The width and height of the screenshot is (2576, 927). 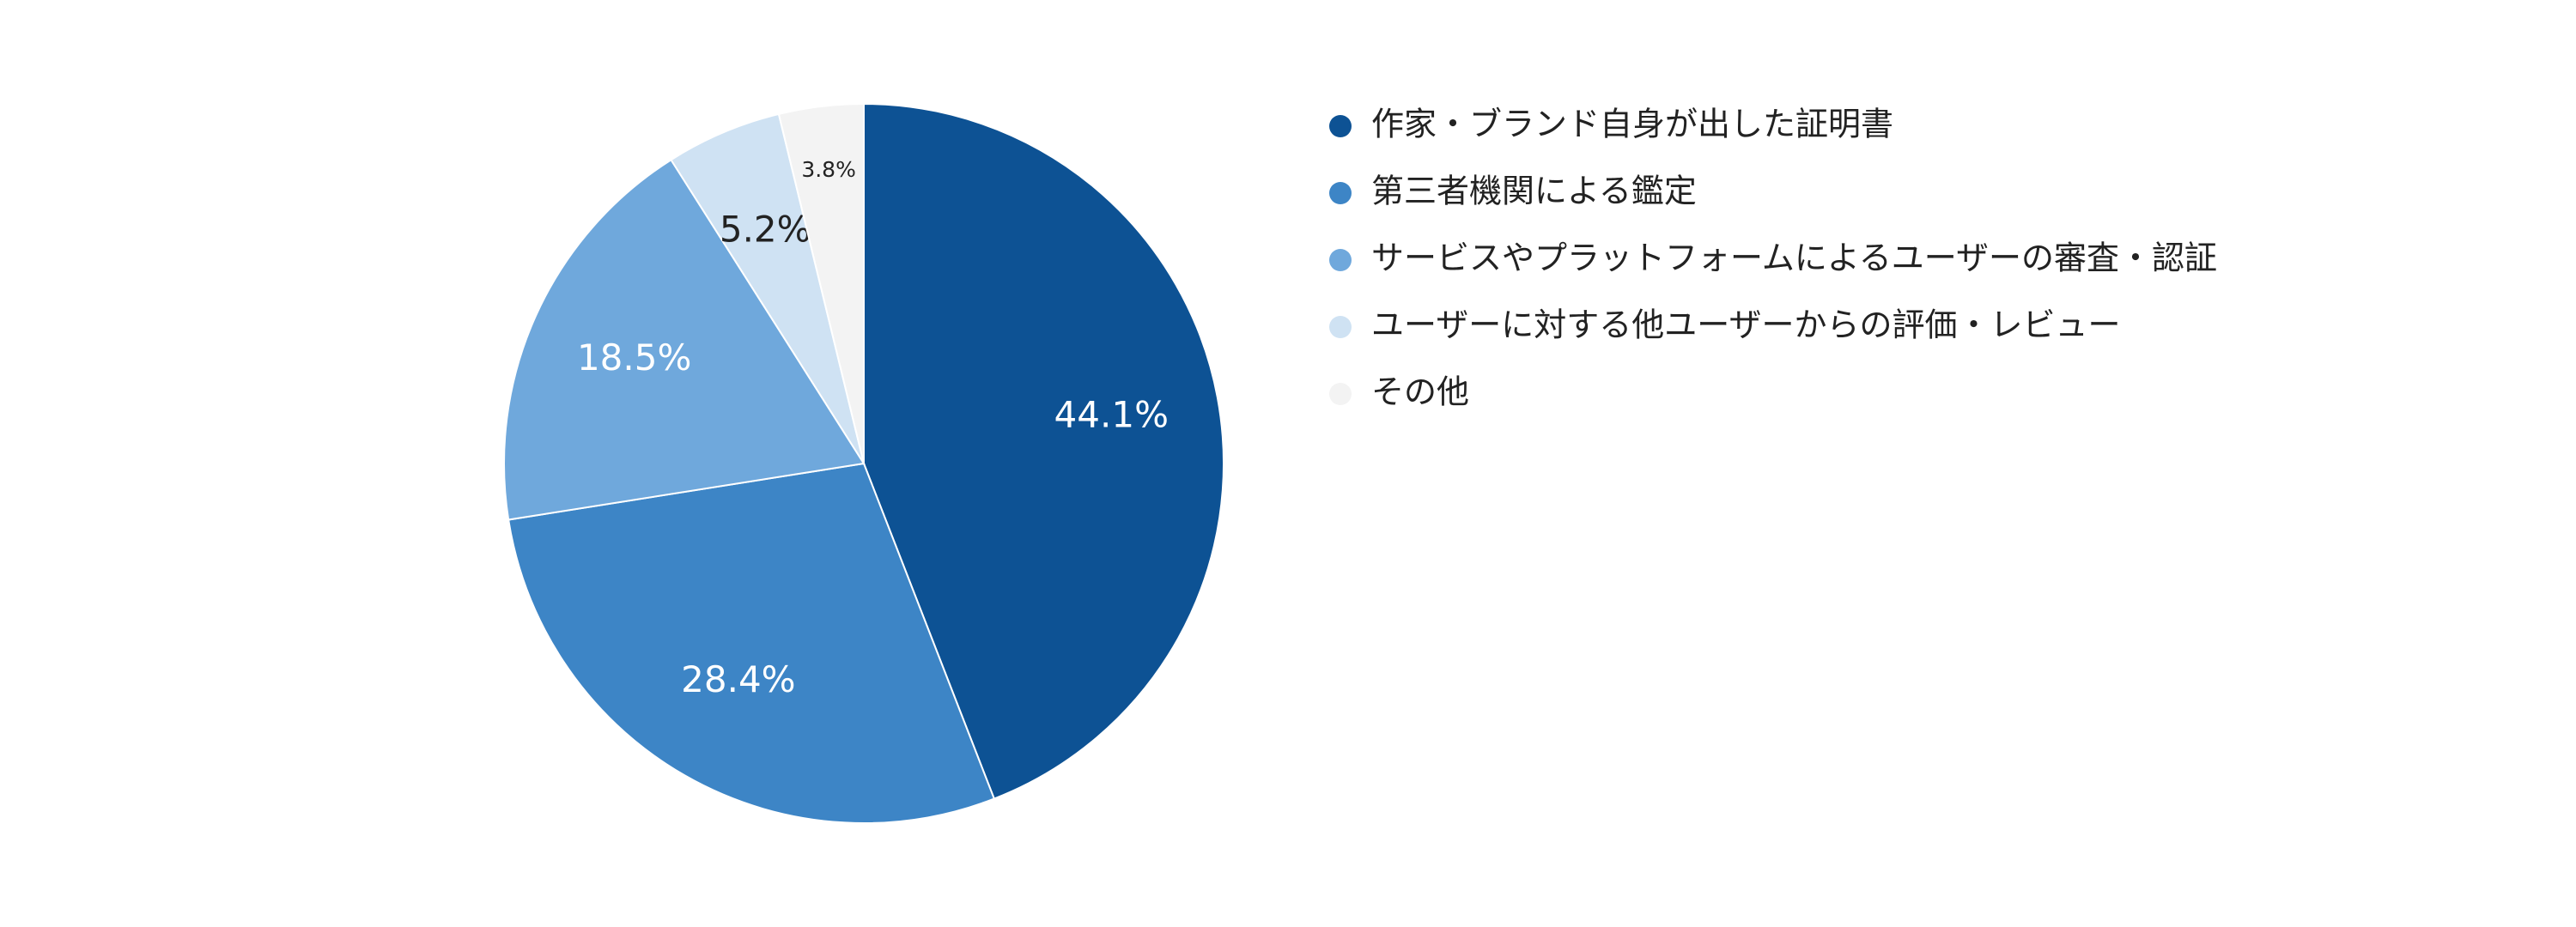 I want to click on data-label: 3.8%, so click(x=828, y=169).